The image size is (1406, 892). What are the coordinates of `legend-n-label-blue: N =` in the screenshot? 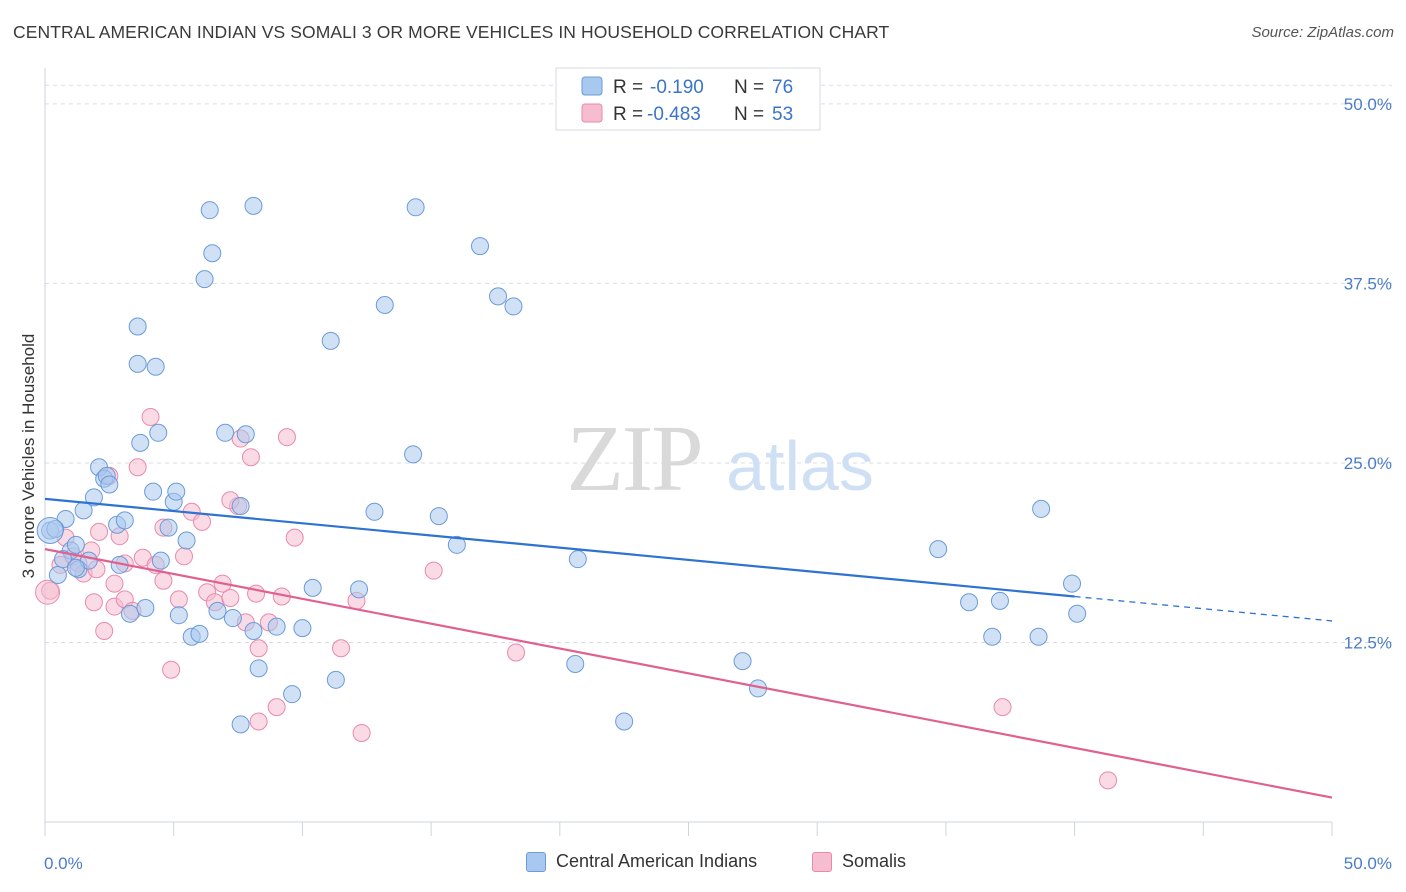 It's located at (749, 87).